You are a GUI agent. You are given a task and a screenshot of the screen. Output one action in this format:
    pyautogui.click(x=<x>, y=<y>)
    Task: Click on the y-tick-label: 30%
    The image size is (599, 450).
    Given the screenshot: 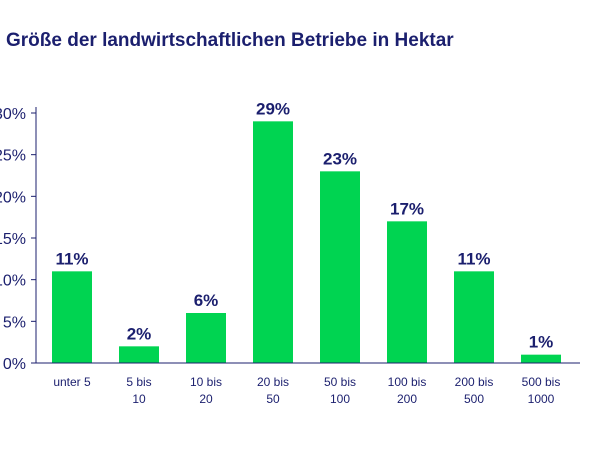 What is the action you would take?
    pyautogui.click(x=13, y=114)
    